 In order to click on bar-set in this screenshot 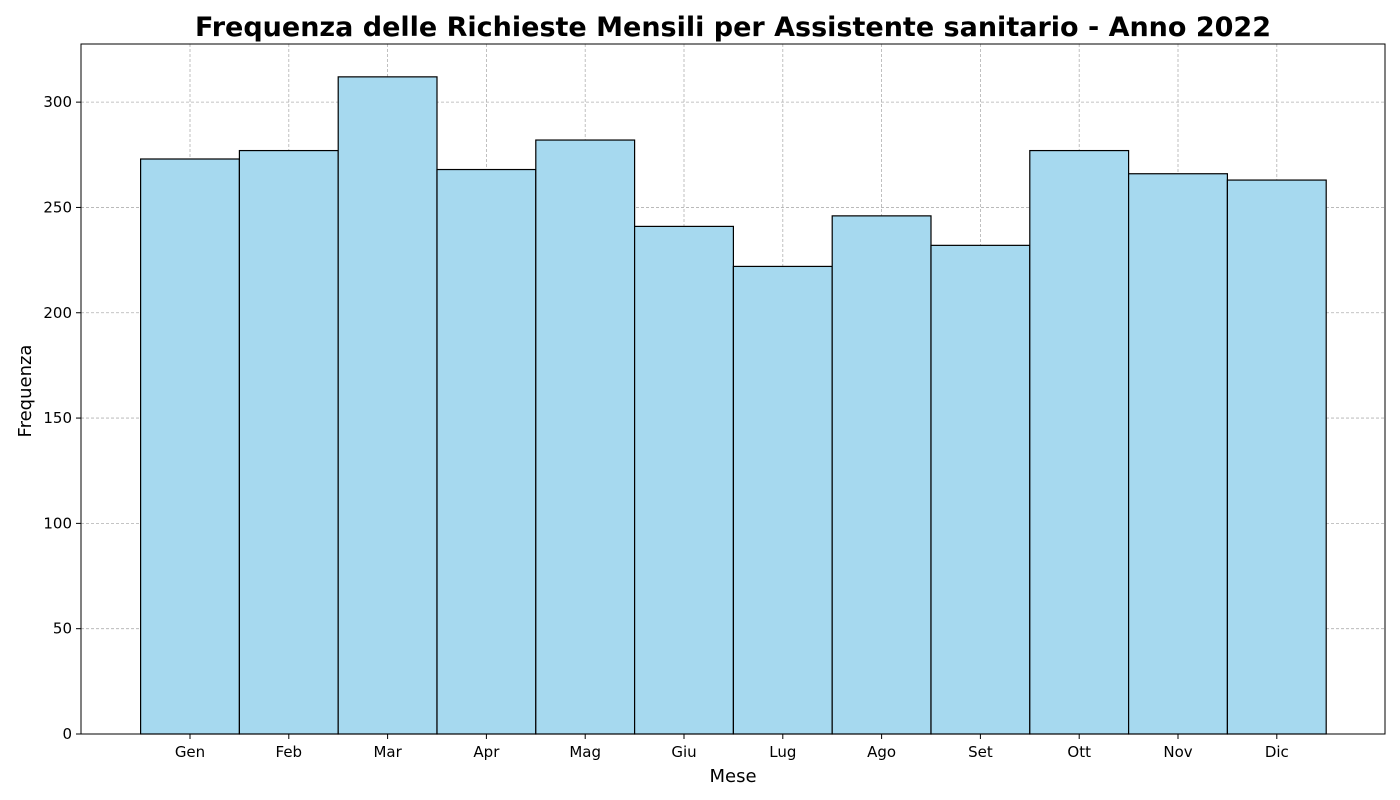, I will do `click(980, 489)`.